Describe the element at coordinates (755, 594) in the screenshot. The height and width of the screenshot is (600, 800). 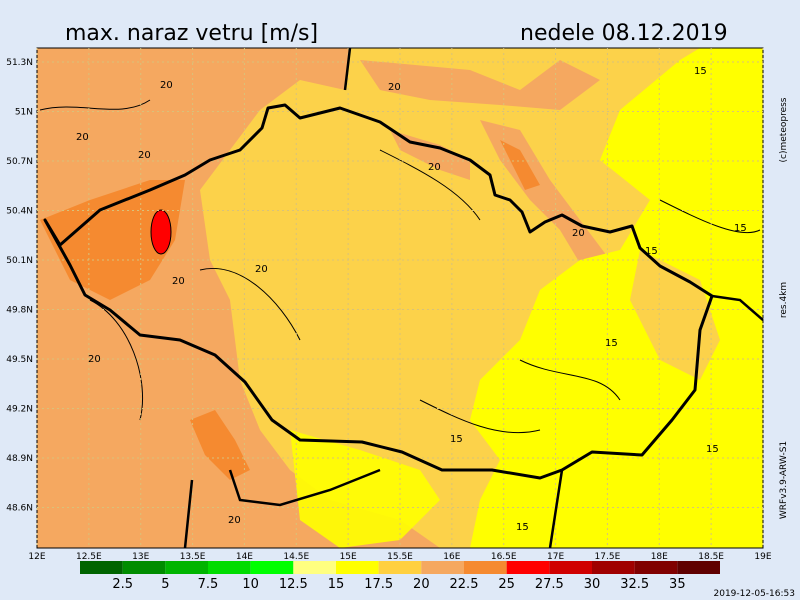
I see `timestamp: 2019-12-05-16:53` at that location.